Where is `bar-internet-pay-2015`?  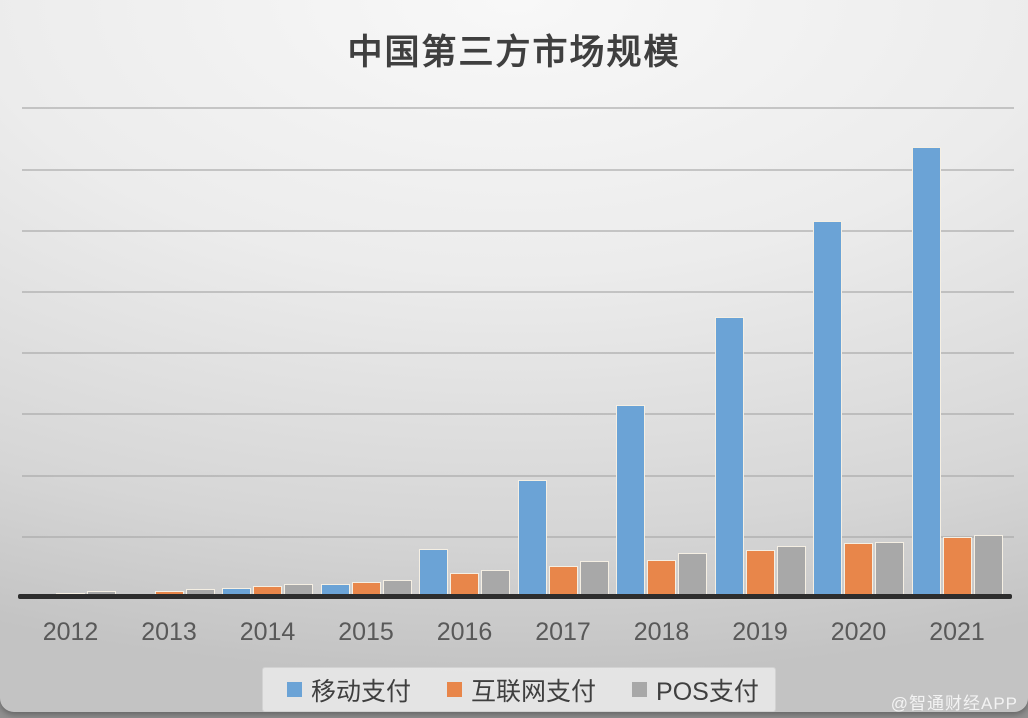
bar-internet-pay-2015 is located at coordinates (366, 589).